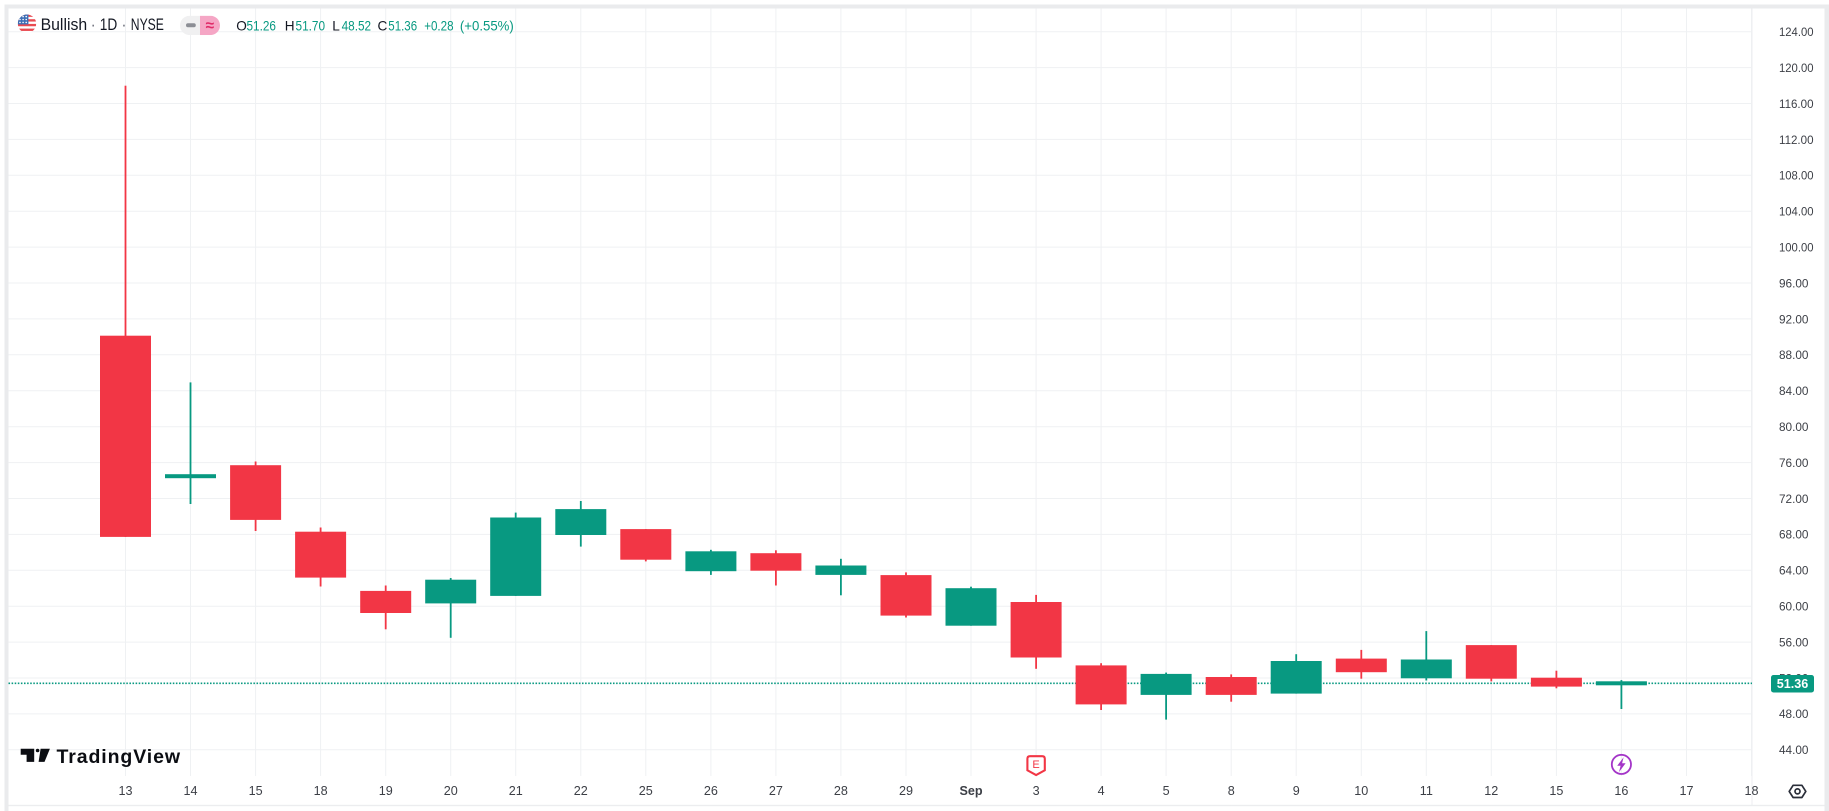 The width and height of the screenshot is (1829, 811). Describe the element at coordinates (109, 24) in the screenshot. I see `svg-text: 1D` at that location.